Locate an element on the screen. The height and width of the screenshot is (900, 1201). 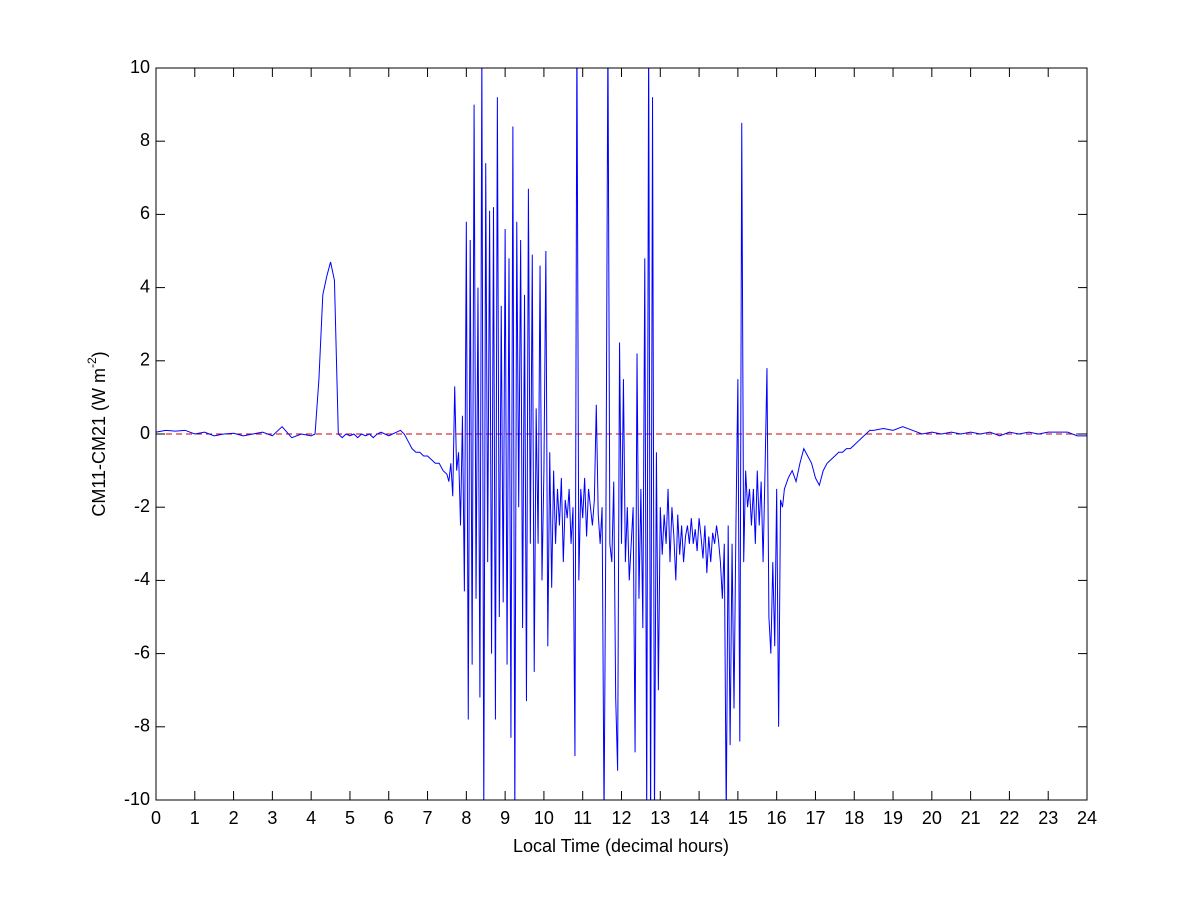
y-tick-label: 8 is located at coordinates (145, 140).